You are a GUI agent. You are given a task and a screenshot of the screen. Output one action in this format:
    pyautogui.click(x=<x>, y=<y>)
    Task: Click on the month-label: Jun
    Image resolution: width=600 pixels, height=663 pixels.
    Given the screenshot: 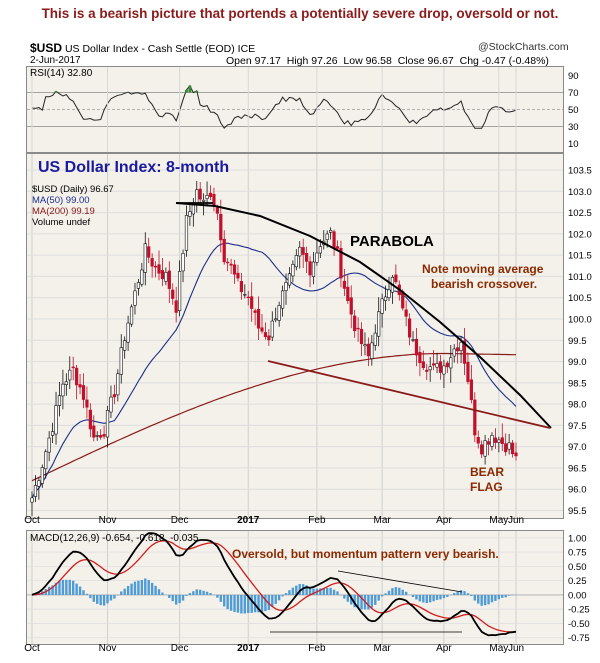 What is the action you would take?
    pyautogui.click(x=516, y=520)
    